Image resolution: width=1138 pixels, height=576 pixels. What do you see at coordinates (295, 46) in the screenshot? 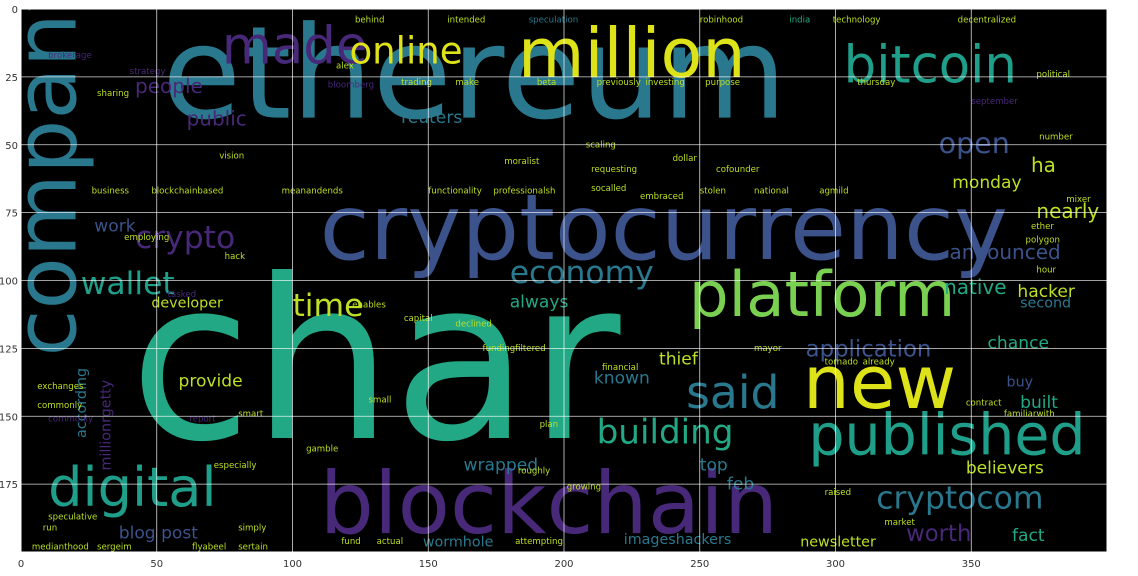
I see `word-made: made` at bounding box center [295, 46].